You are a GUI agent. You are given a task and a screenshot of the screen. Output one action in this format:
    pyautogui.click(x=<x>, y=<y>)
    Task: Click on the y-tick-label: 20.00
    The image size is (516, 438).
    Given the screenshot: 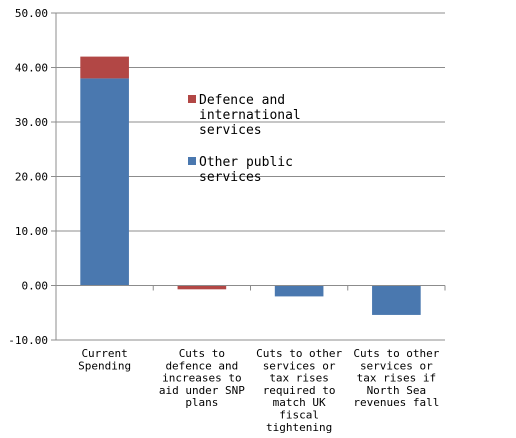 What is the action you would take?
    pyautogui.click(x=31, y=177)
    